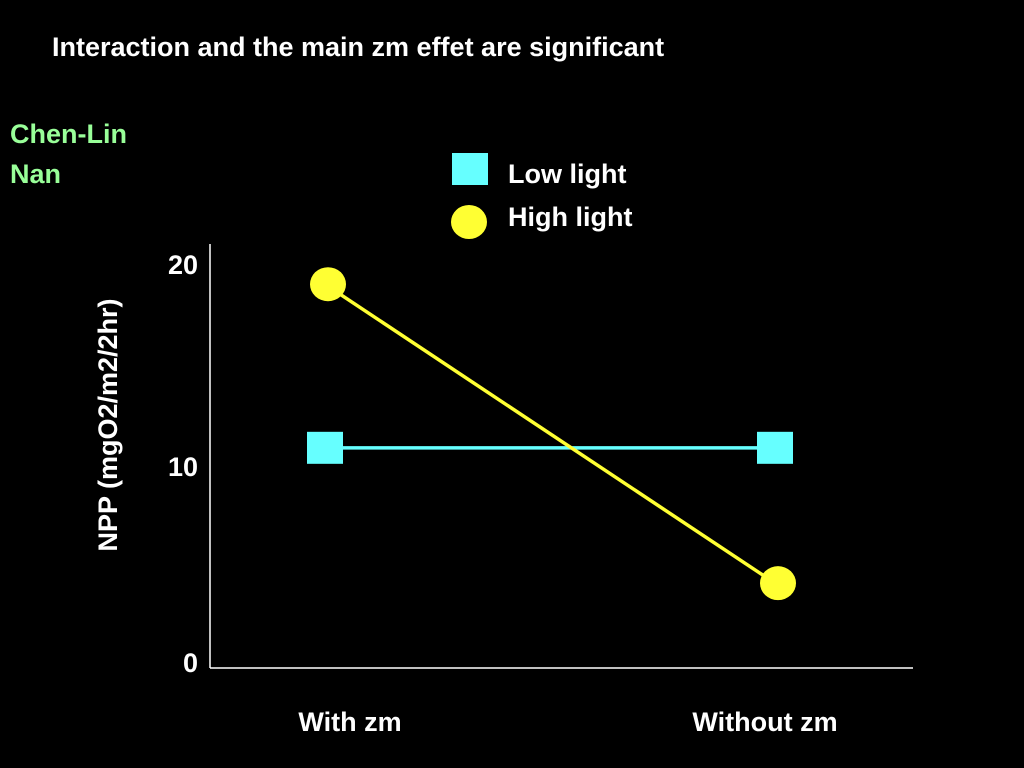  I want to click on author-line-2: Nan, so click(36, 174).